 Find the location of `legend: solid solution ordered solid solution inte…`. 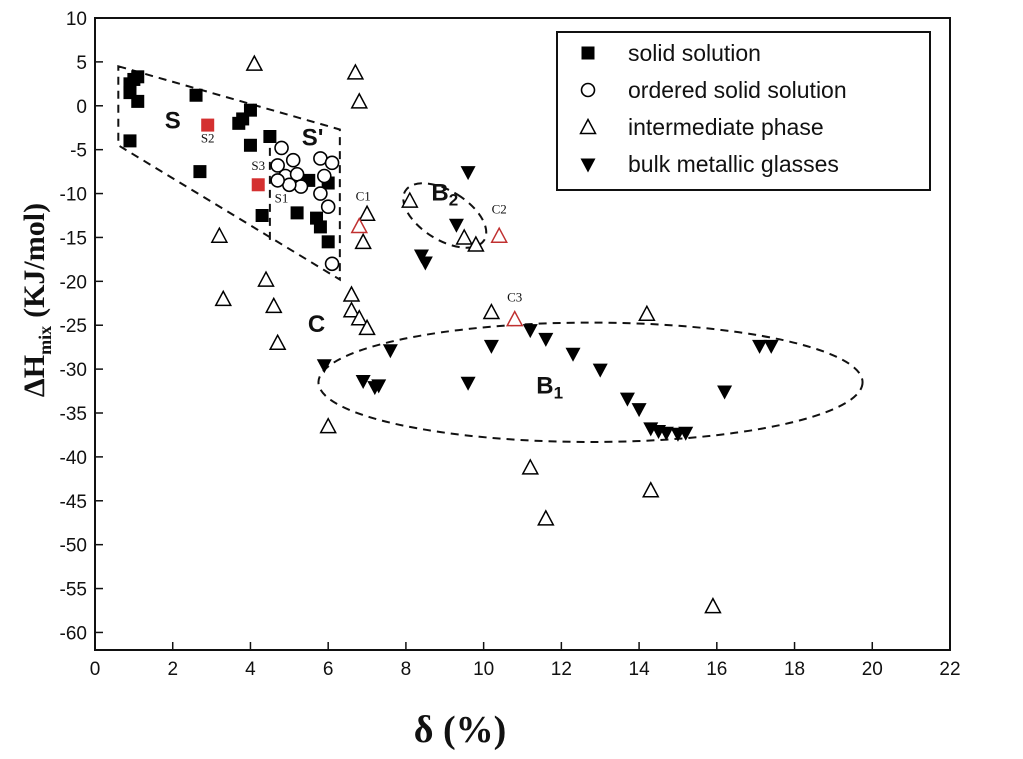

legend: solid solution ordered solid solution inte… is located at coordinates (743, 111).